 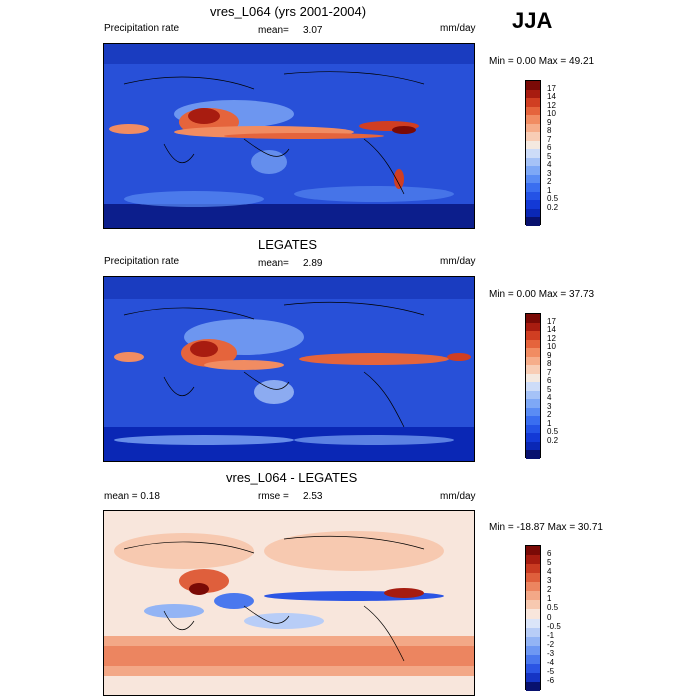 What do you see at coordinates (551, 680) in the screenshot?
I see `colorbar-tick-label: -6` at bounding box center [551, 680].